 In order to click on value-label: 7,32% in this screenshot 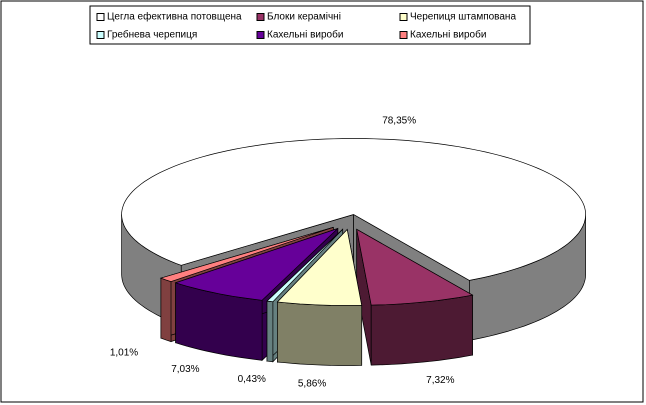, I will do `click(440, 380)`.